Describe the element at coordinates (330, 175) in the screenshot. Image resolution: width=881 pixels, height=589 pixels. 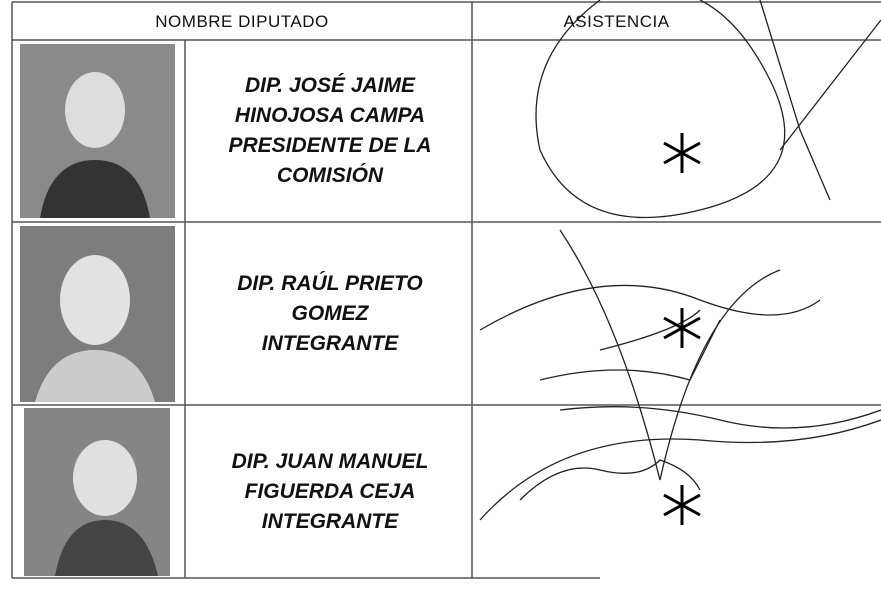
I see `name-line: COMISIÓN` at that location.